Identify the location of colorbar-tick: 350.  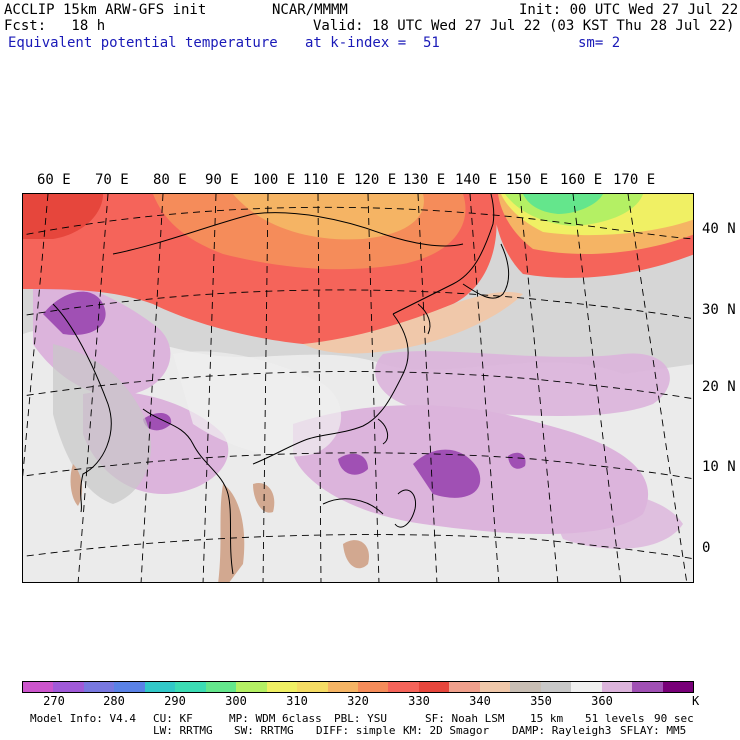
(541, 701).